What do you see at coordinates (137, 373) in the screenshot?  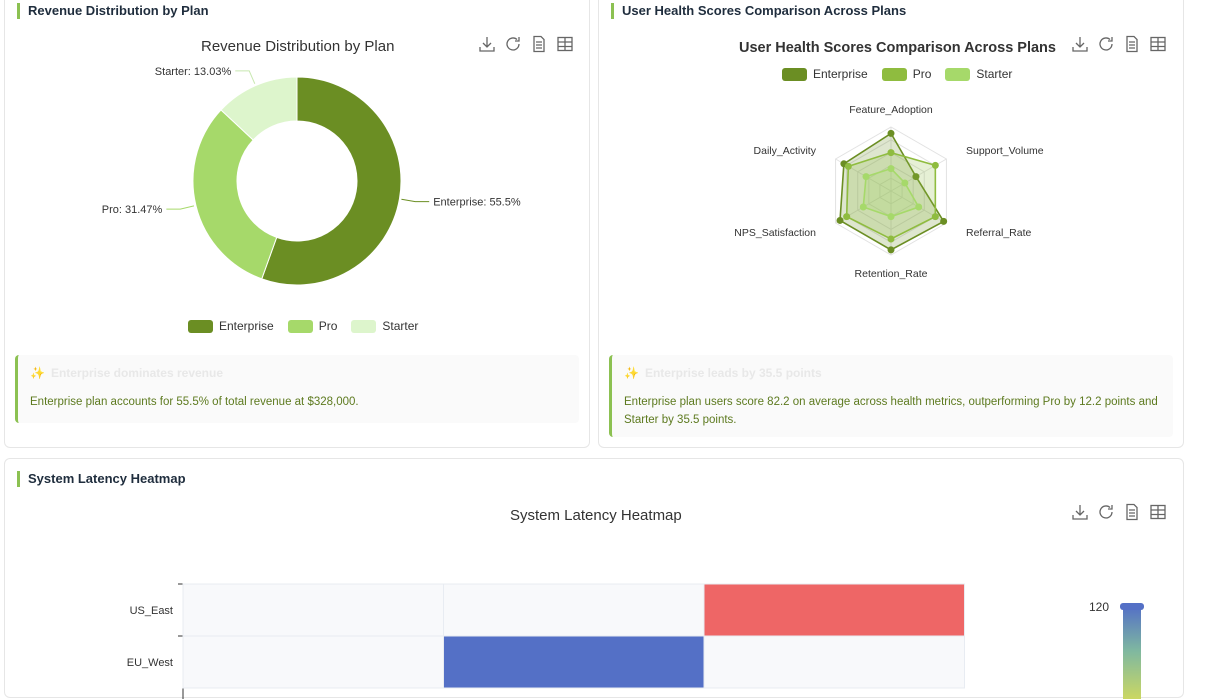 I see `insight-heading: Enterprise dominates revenue` at bounding box center [137, 373].